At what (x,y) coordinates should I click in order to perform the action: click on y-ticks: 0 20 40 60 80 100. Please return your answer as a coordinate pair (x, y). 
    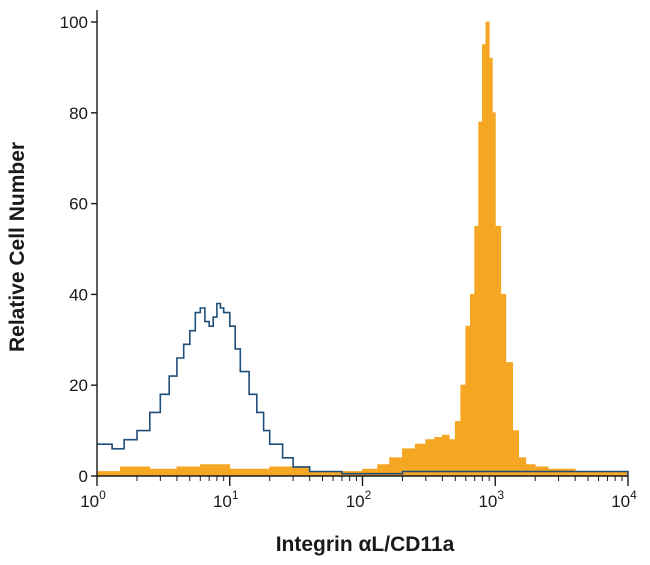
    Looking at the image, I should click on (78, 249).